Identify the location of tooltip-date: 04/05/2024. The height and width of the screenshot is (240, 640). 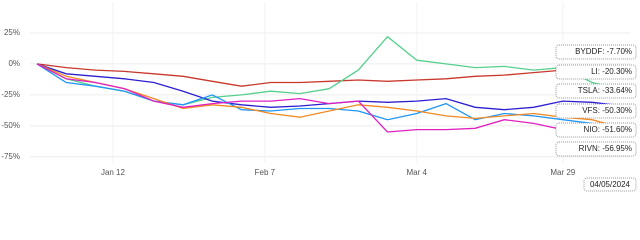
(610, 184).